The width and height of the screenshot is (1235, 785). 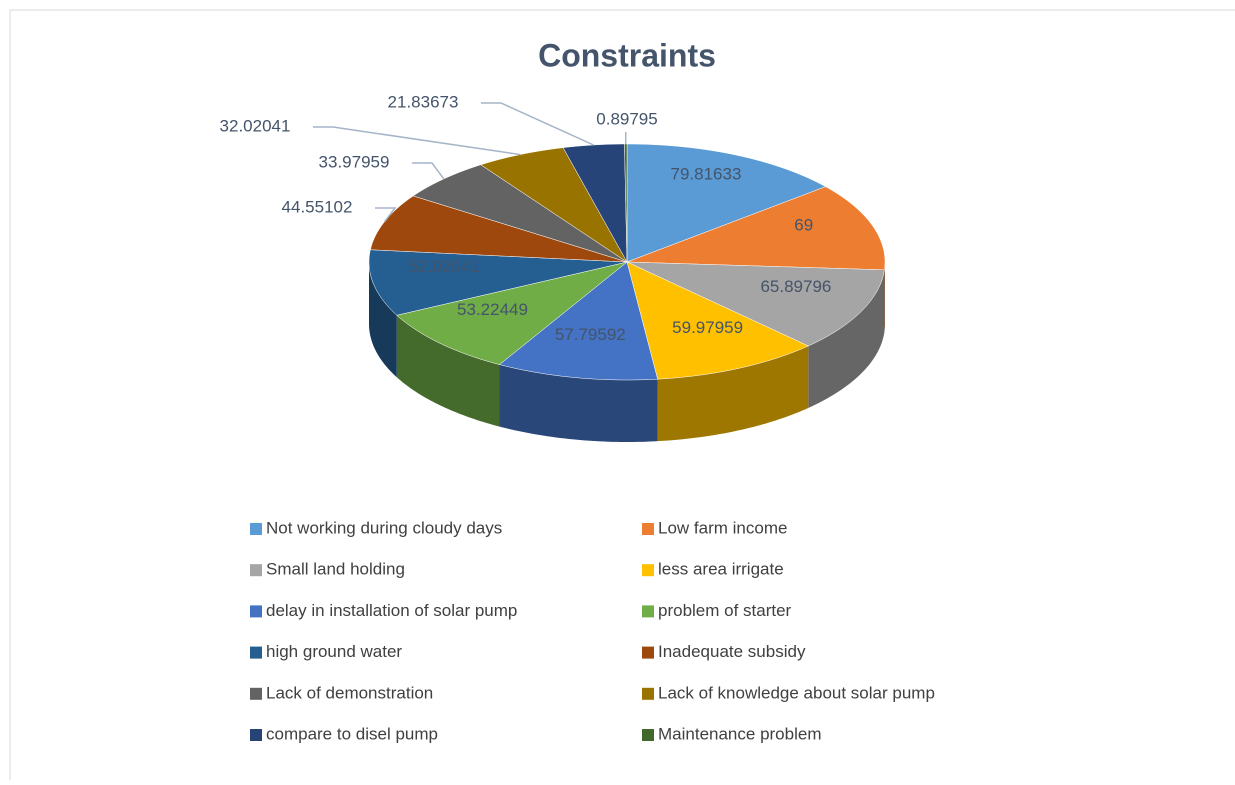 I want to click on legend-label: Lack of knowledge about solar pump, so click(x=796, y=692).